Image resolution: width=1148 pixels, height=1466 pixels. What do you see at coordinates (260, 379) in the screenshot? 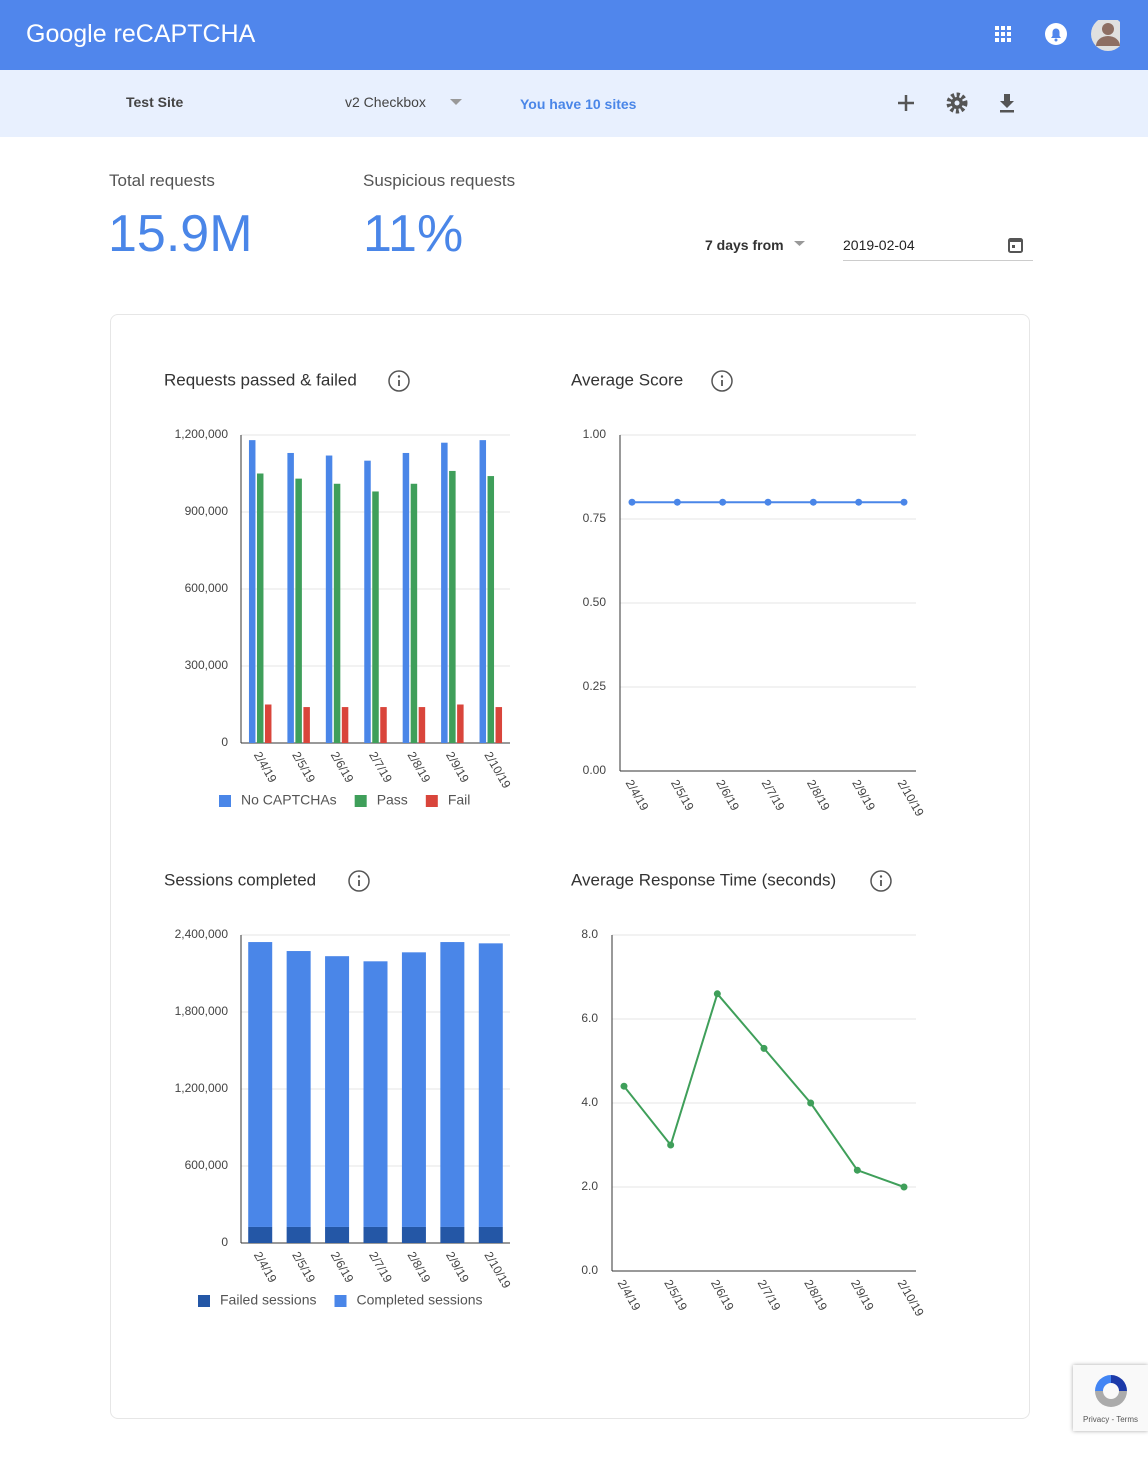
I see `chart-title: Requests passed & failed` at bounding box center [260, 379].